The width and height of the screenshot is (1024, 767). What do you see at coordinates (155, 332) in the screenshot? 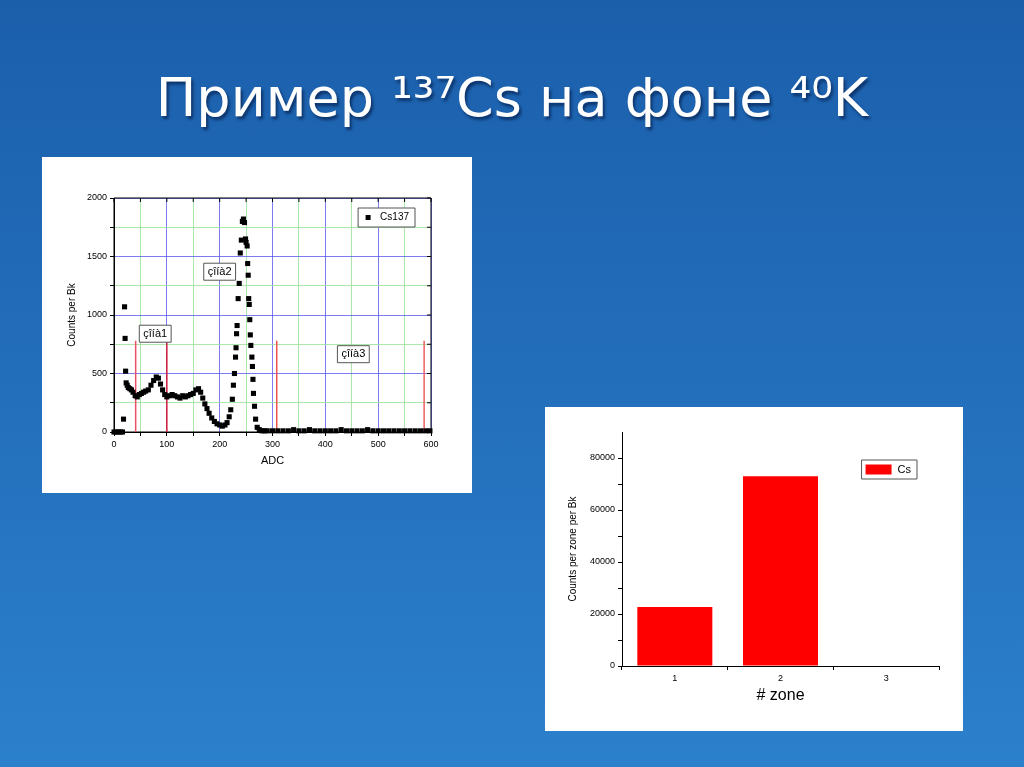
I see `annotation: çîíà1` at bounding box center [155, 332].